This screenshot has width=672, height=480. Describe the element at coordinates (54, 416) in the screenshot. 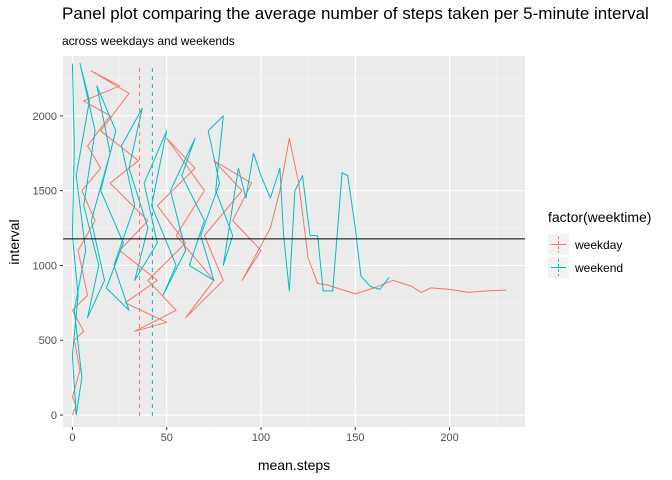

I see `y-tick-label: 0` at that location.